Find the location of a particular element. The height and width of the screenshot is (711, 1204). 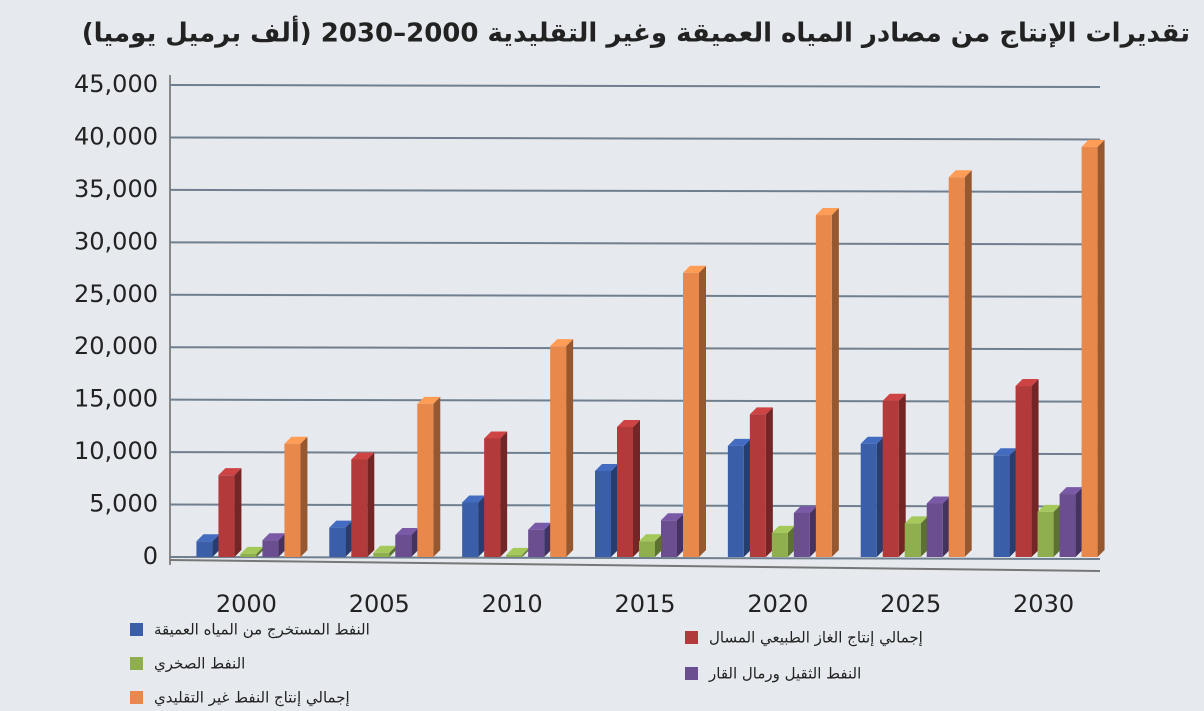

legend-label: إجمالي إنتاج الغاز الطبيعي المسال is located at coordinates (816, 638).